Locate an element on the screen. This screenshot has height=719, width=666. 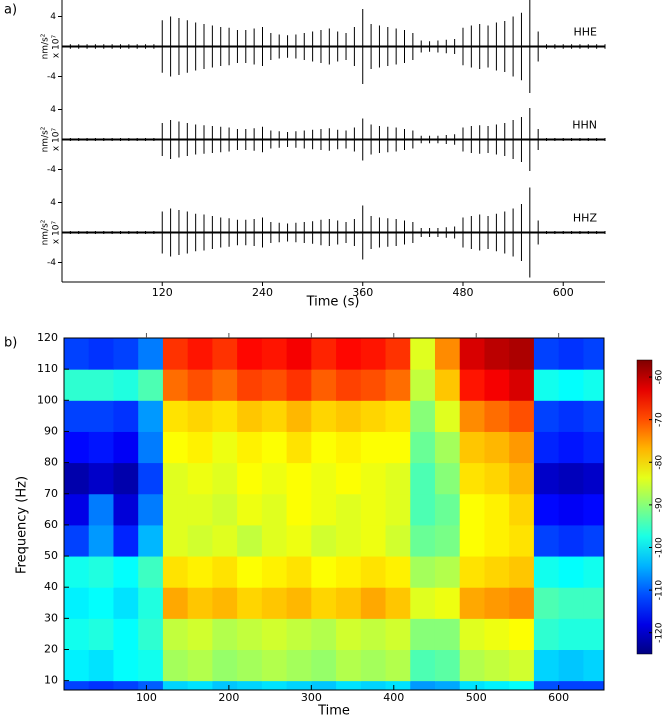
x-tick-label: 100 is located at coordinates (146, 697).